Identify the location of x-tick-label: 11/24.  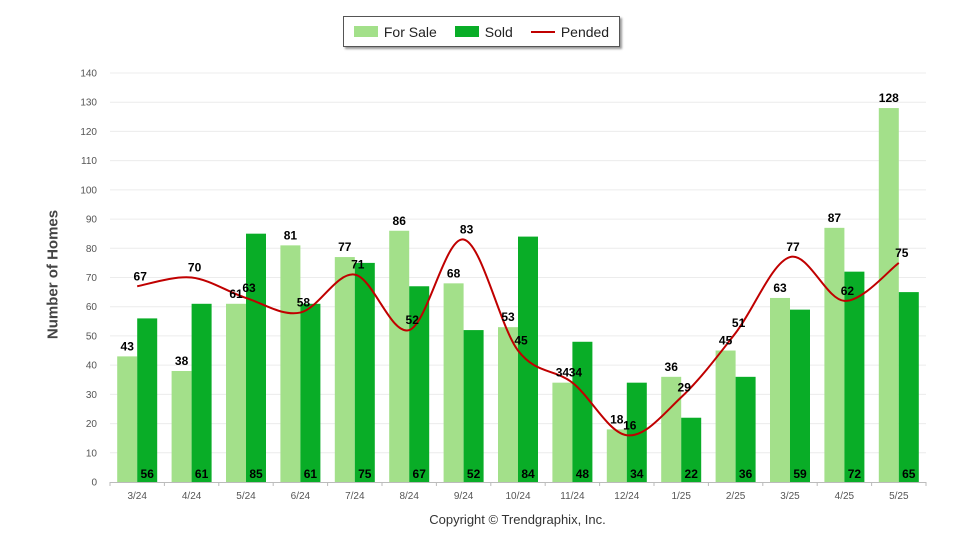
(572, 496).